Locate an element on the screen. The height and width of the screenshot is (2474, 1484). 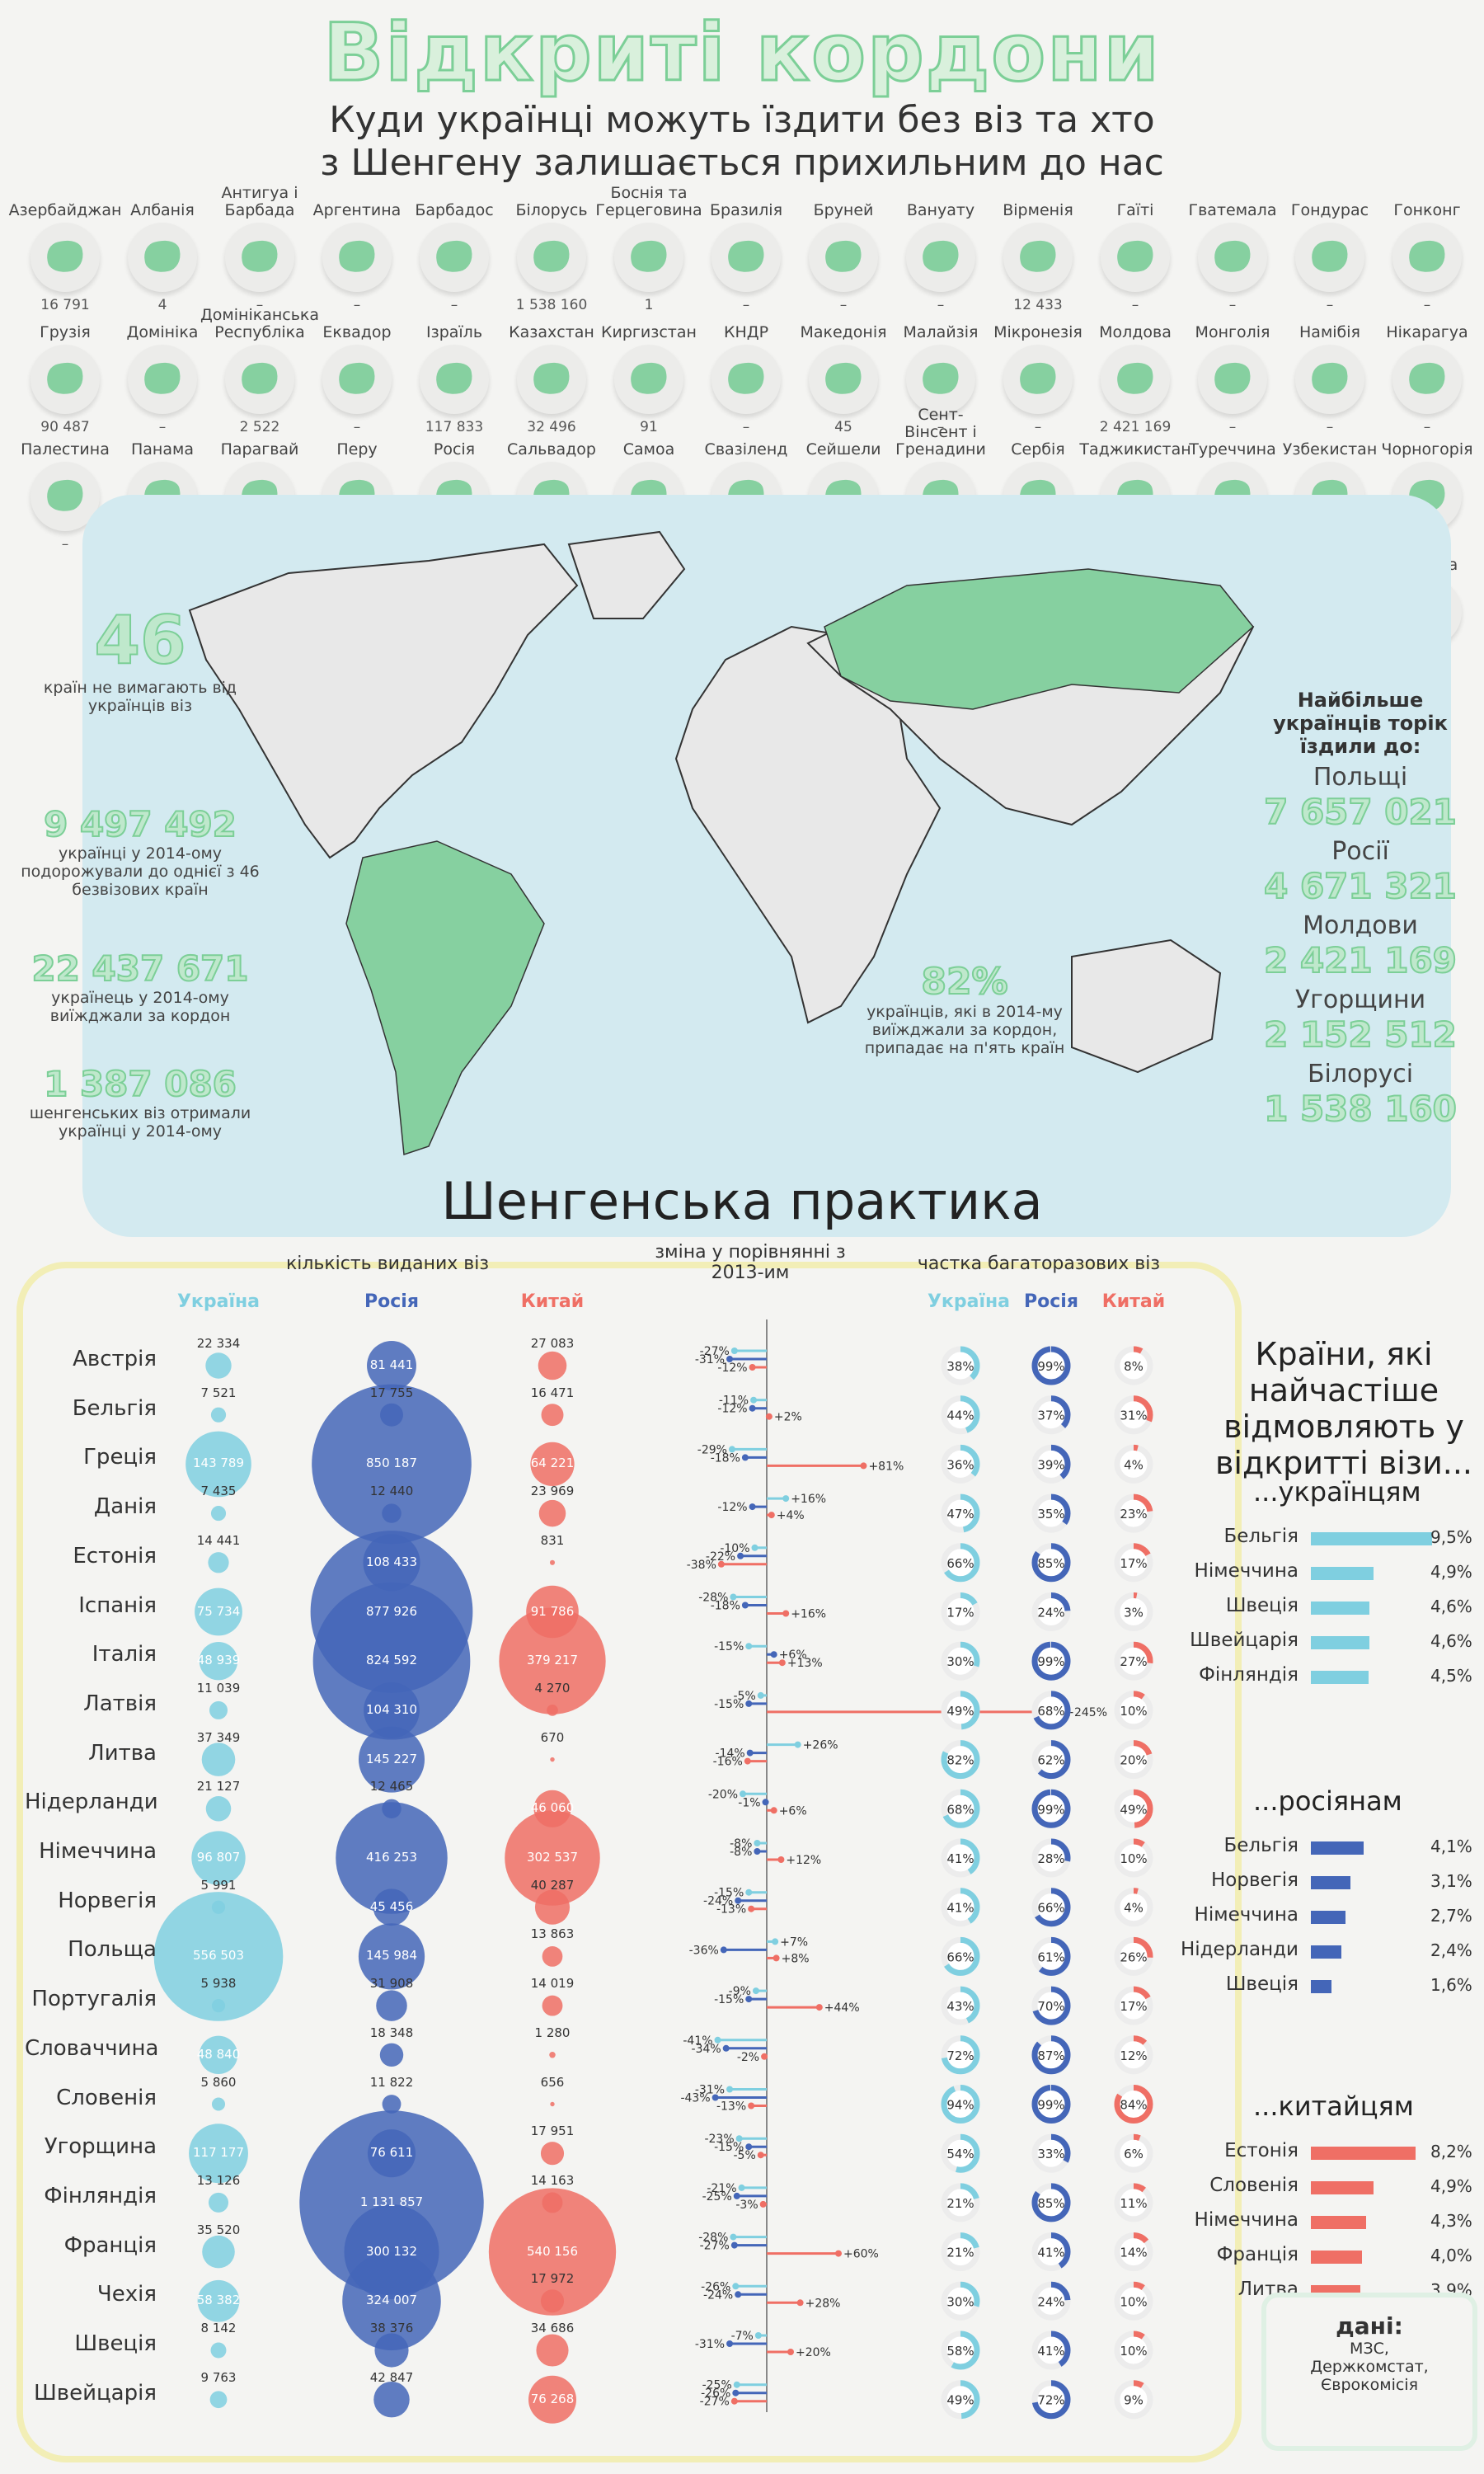
change-label-cn: -5% is located at coordinates (744, 2155).